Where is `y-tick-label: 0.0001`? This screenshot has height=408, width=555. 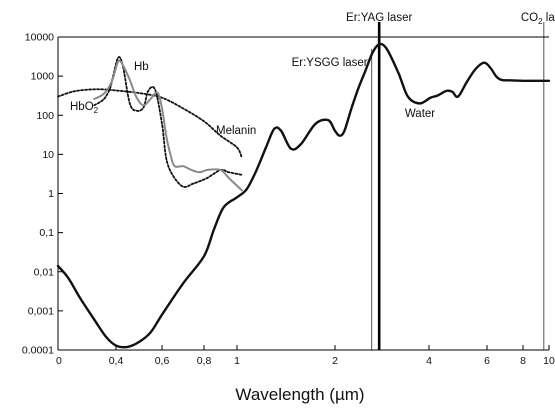
y-tick-label: 0.0001 is located at coordinates (38, 351).